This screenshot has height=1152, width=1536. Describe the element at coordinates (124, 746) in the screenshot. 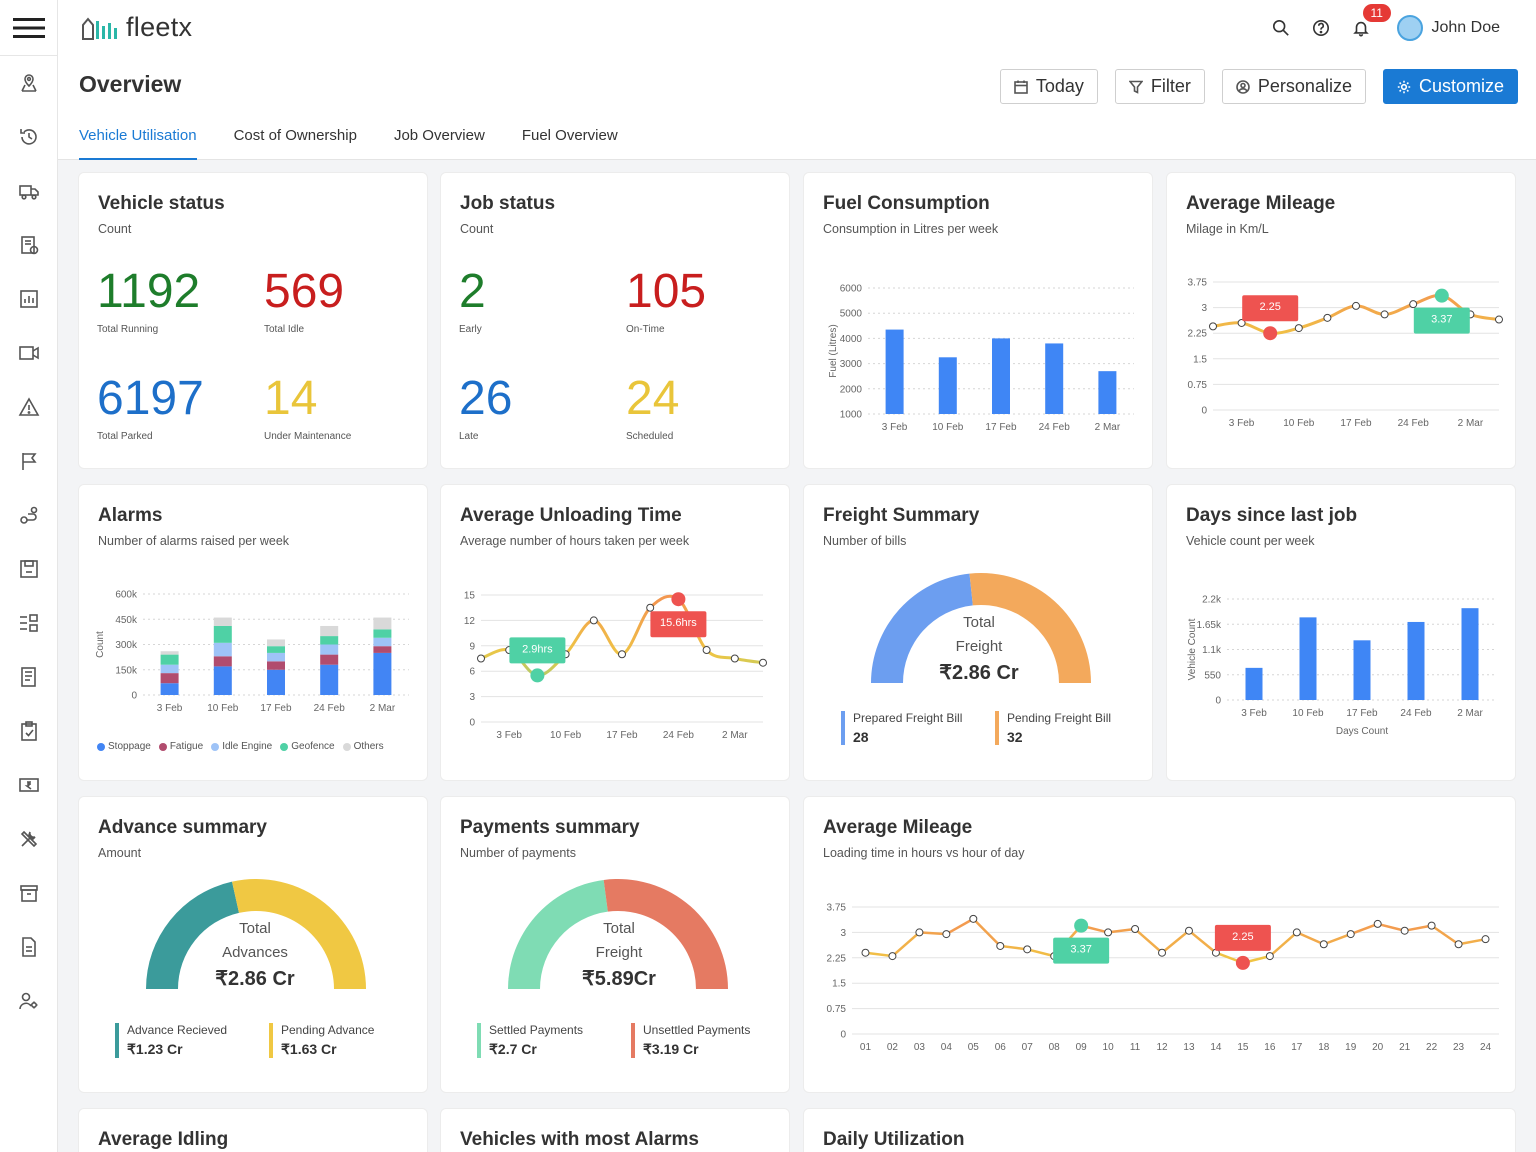

I see `legend-item: Stoppage` at that location.